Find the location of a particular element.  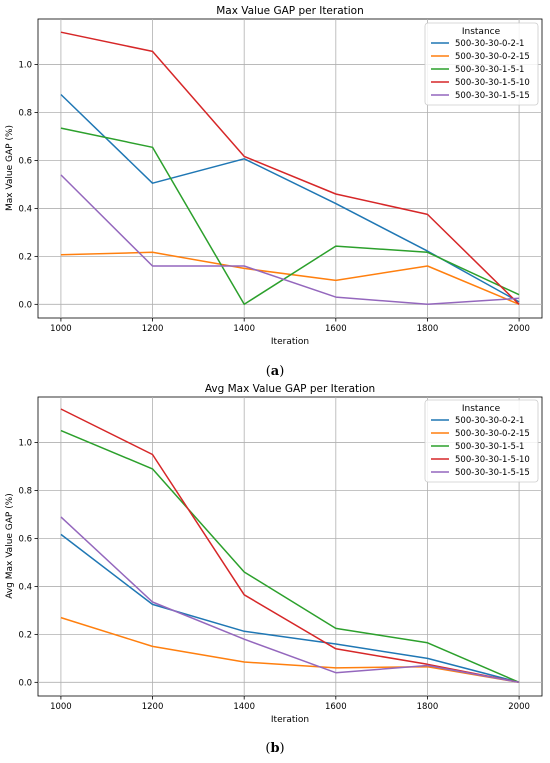

chart-a-legend-box is located at coordinates (481, 64).